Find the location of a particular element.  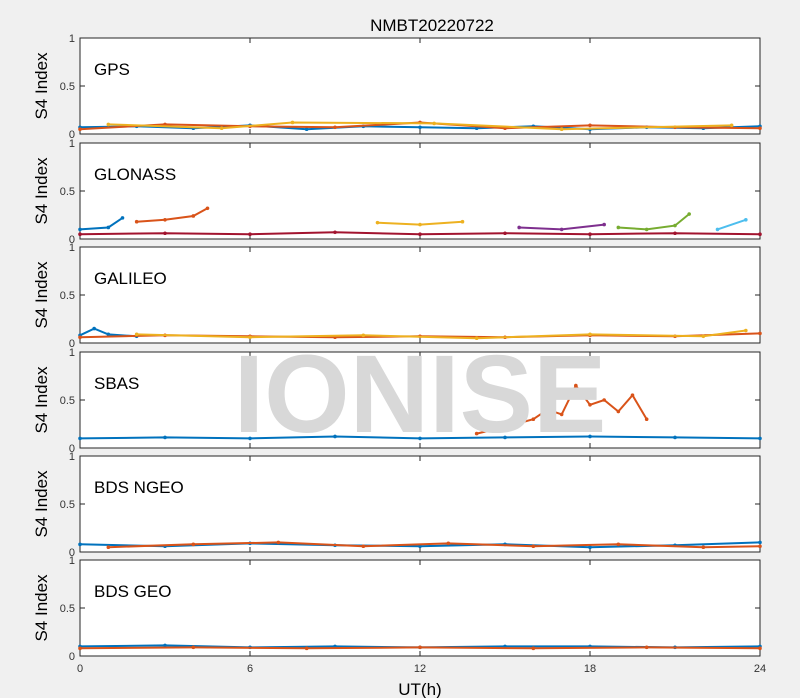

panel-0: 0 0.5 1 S4 Index GPS is located at coordinates (397, 87).